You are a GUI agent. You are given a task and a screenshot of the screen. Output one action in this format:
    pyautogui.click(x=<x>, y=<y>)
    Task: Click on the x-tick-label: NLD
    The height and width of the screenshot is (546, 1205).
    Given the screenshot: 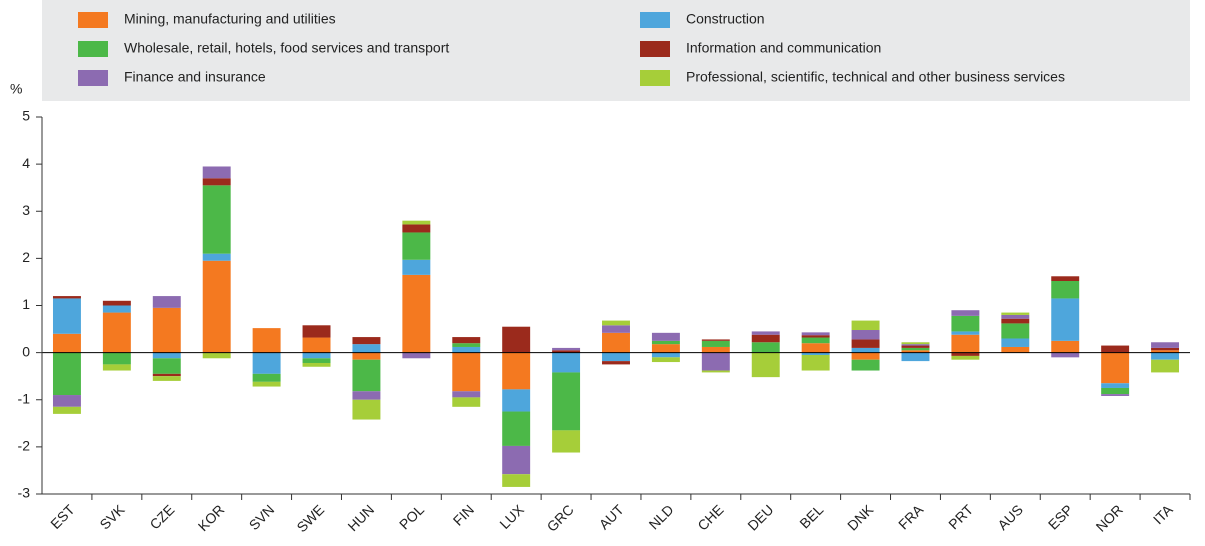 What is the action you would take?
    pyautogui.click(x=661, y=516)
    